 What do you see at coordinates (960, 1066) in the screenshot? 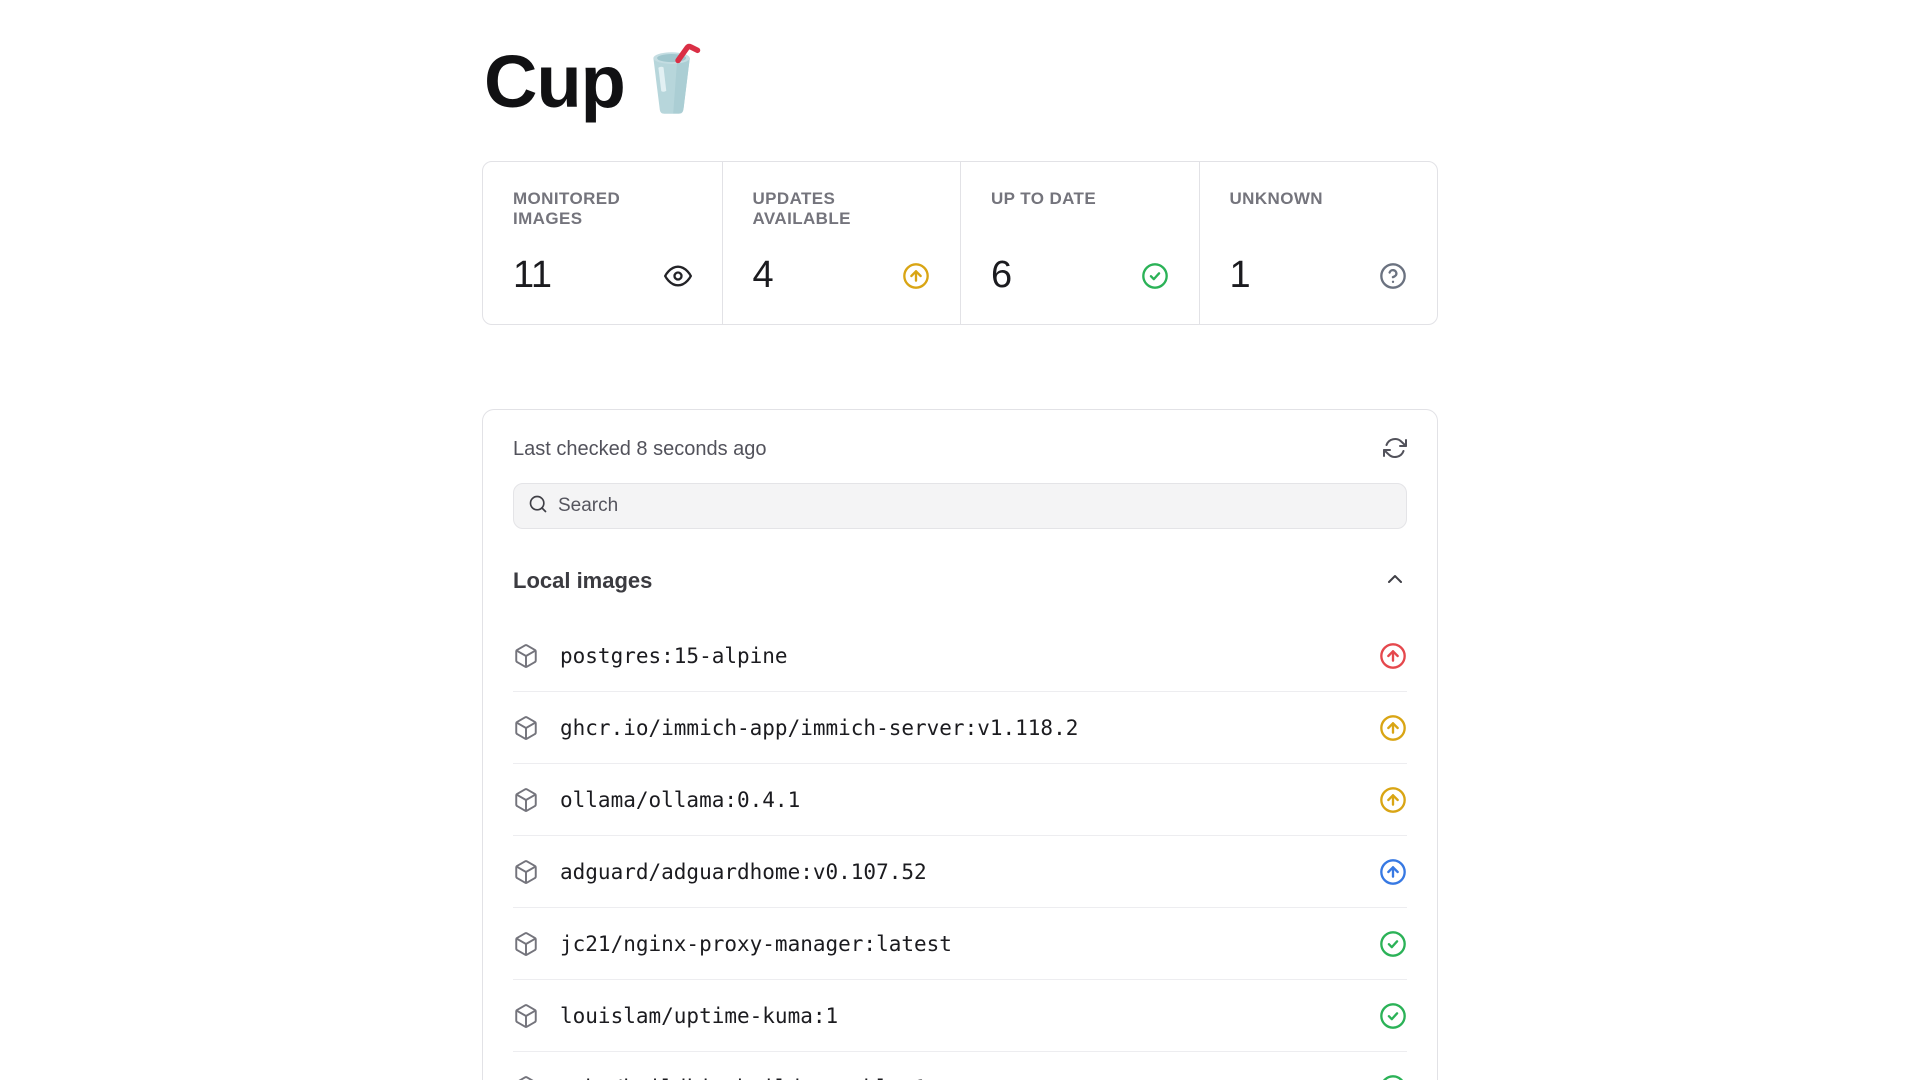
I see `image-row: moby/buildkit:buildx-stable-1` at bounding box center [960, 1066].